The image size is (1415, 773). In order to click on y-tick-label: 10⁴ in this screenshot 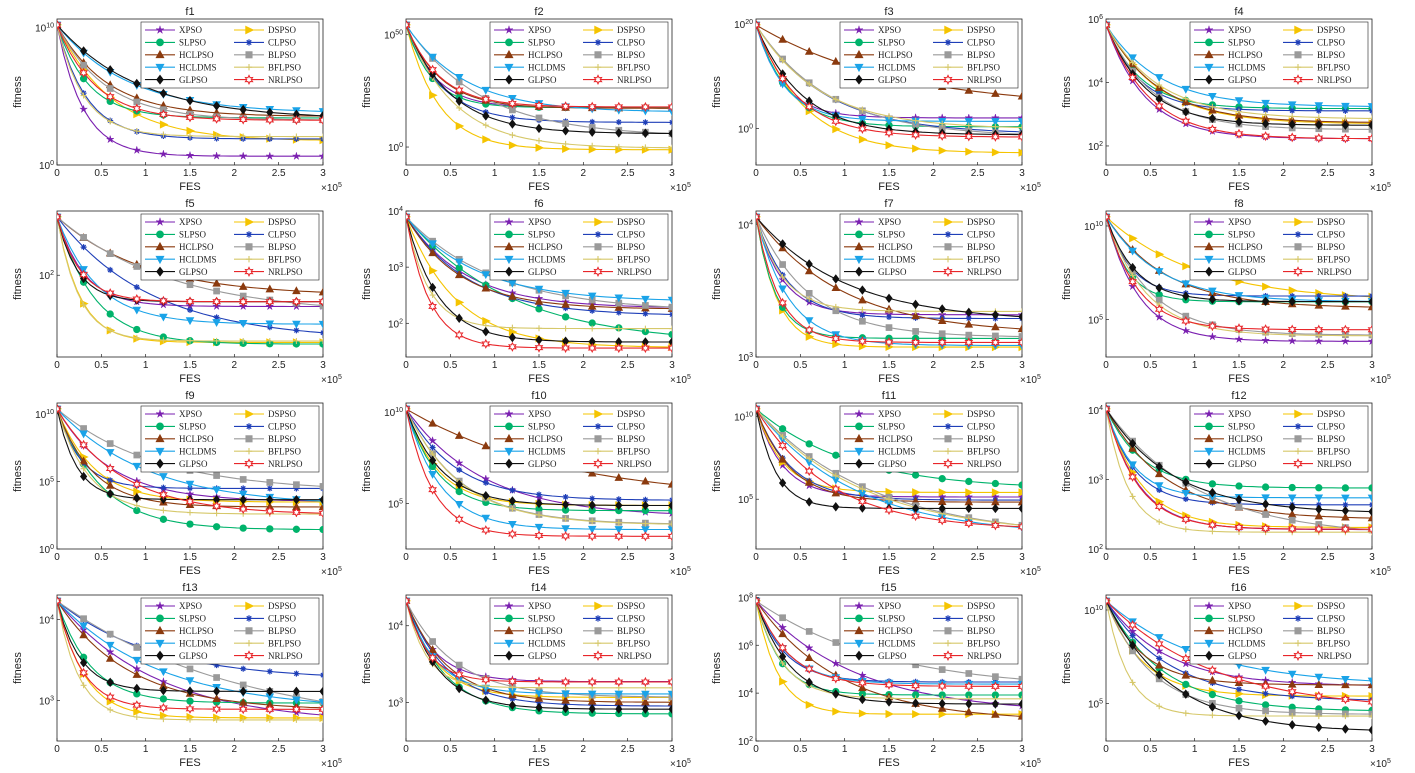, I will do `click(395, 627)`.